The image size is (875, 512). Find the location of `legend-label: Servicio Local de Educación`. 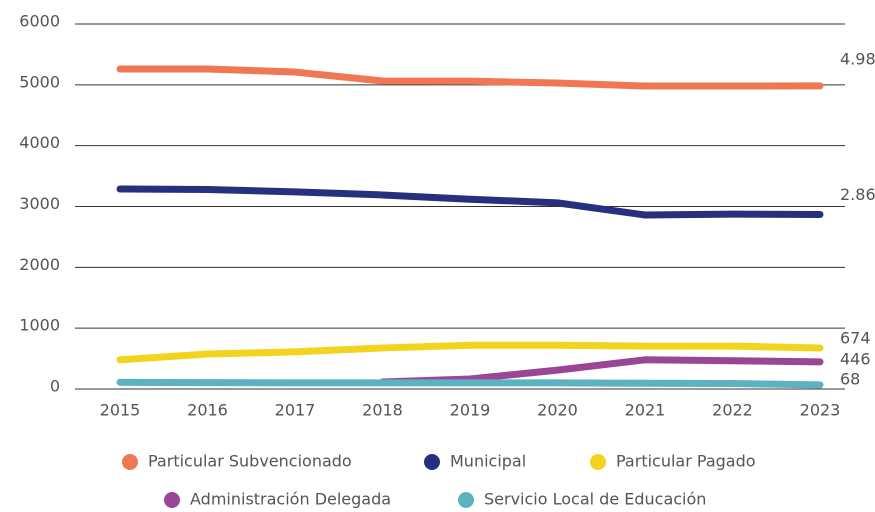

legend-label: Servicio Local de Educación is located at coordinates (595, 499).